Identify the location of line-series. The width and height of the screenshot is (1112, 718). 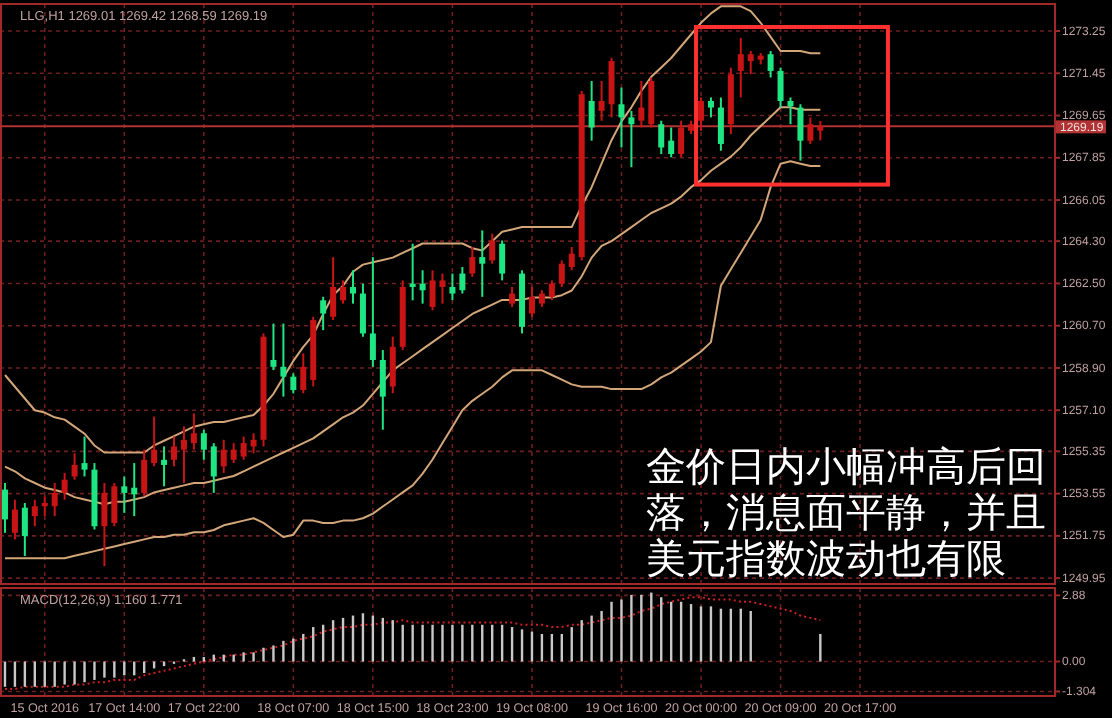
(412, 643).